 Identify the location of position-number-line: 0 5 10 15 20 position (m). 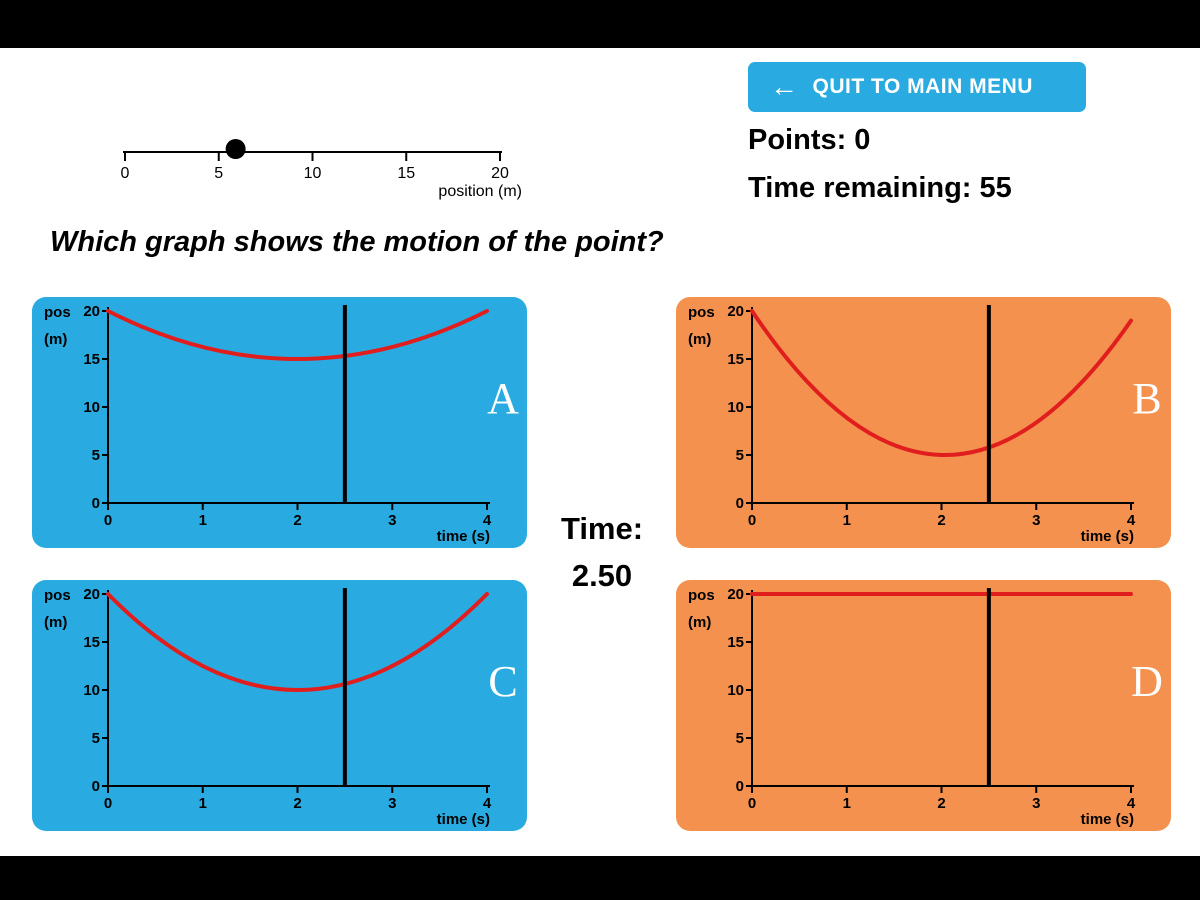
(325, 165).